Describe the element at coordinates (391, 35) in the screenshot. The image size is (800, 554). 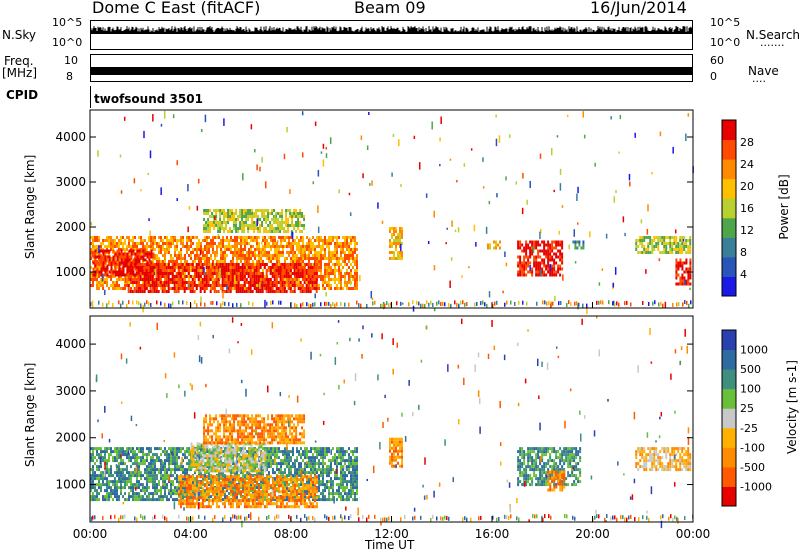
I see `nsky-panel` at that location.